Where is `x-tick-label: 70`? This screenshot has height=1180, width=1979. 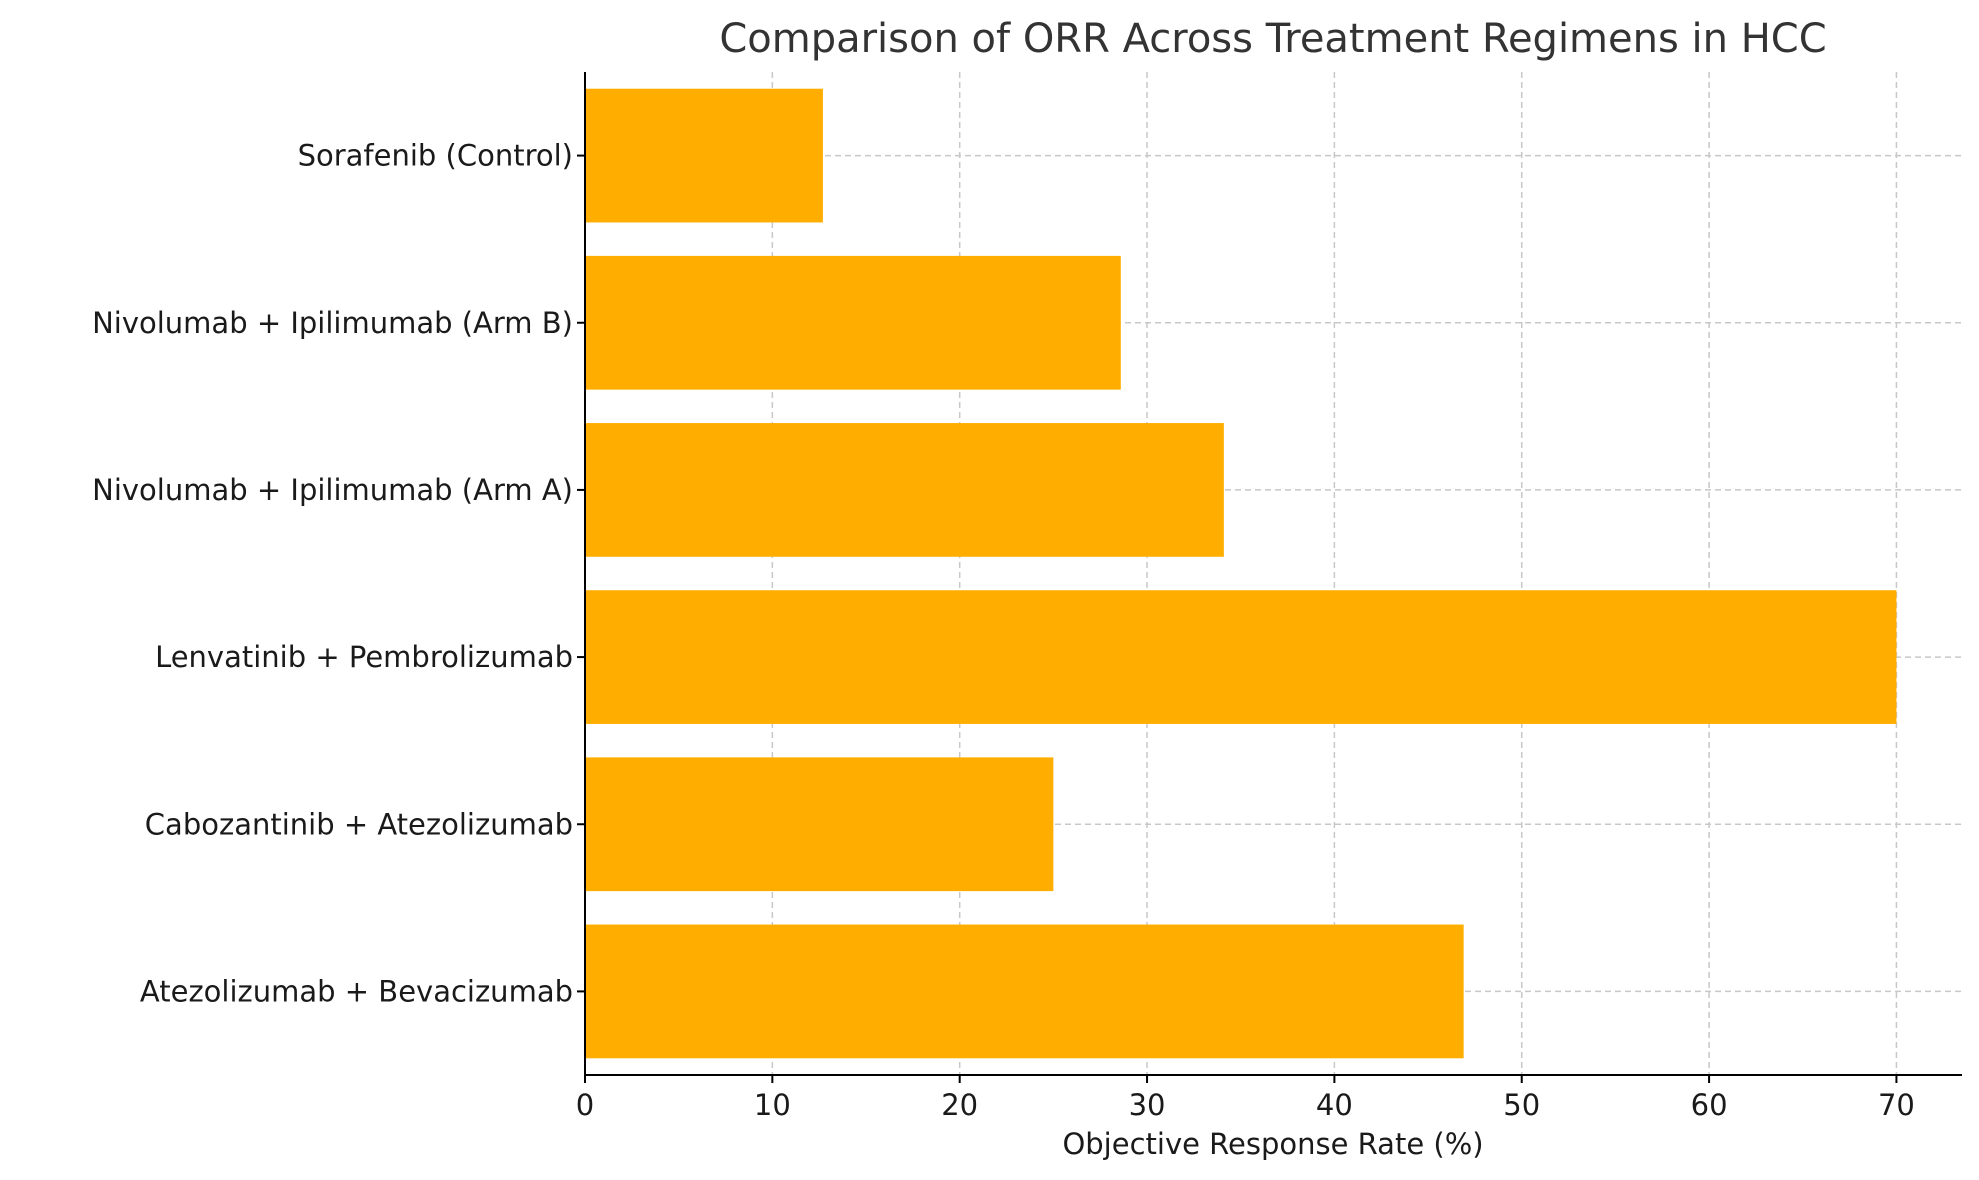
x-tick-label: 70 is located at coordinates (1896, 1105).